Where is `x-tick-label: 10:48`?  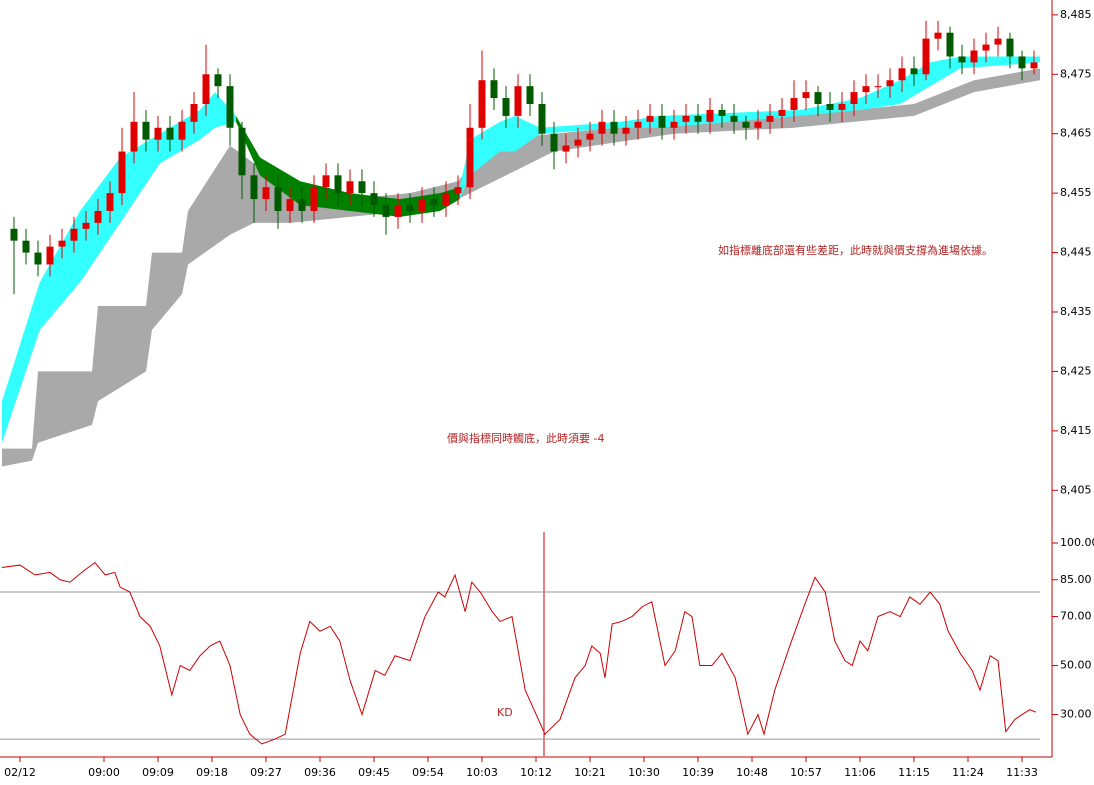 x-tick-label: 10:48 is located at coordinates (752, 772).